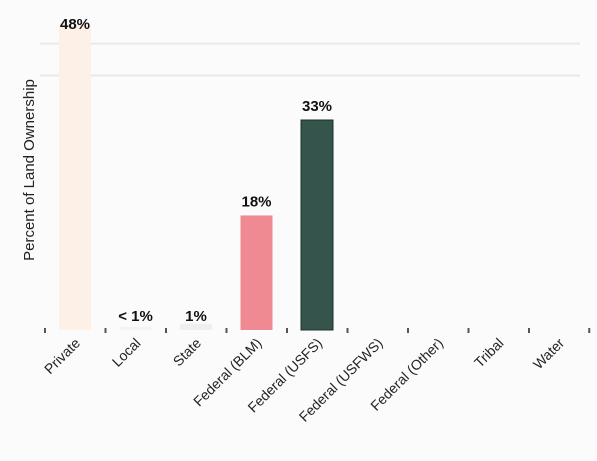  Describe the element at coordinates (62, 356) in the screenshot. I see `x-tick-label: Private` at that location.